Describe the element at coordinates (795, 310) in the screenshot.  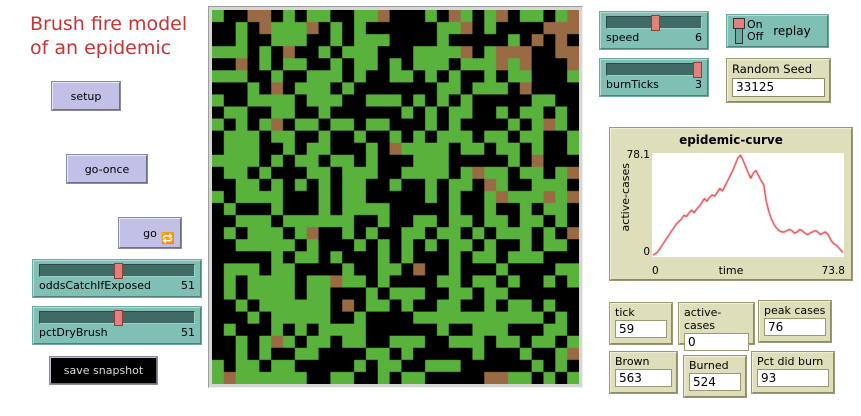
I see `monitor-peak-cases-label: peak cases` at that location.